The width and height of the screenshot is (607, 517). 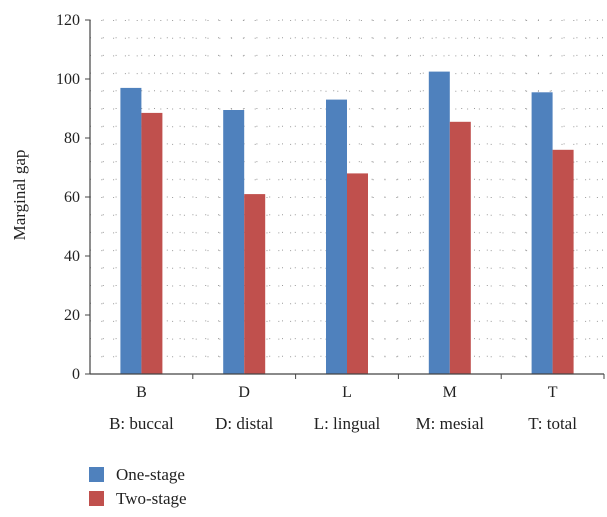 I want to click on category-footnote: D: distal, so click(x=244, y=423).